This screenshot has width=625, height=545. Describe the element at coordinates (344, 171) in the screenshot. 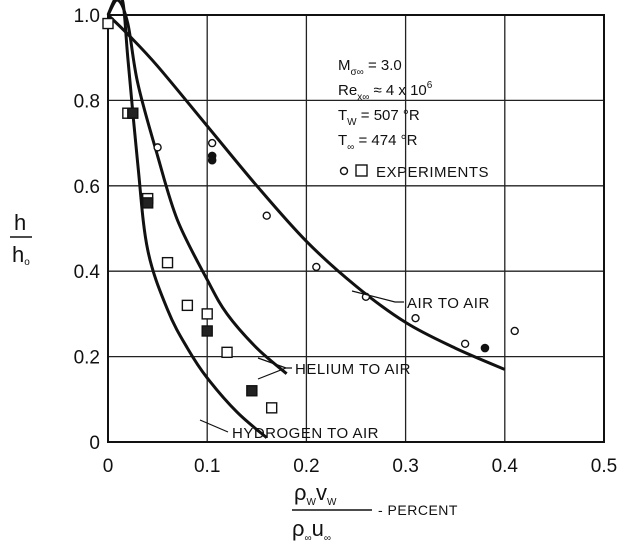

I see `legend-open-circle` at that location.